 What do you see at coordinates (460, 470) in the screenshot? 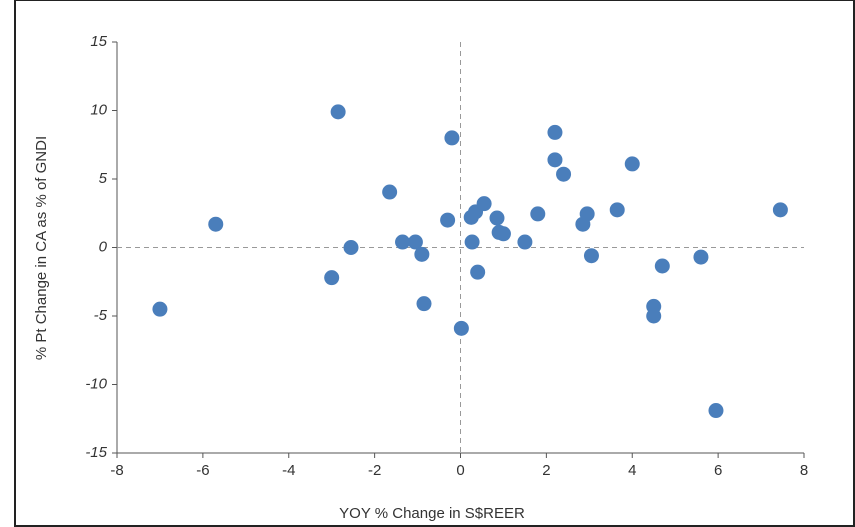
I see `x-tick-label: 0` at bounding box center [460, 470].